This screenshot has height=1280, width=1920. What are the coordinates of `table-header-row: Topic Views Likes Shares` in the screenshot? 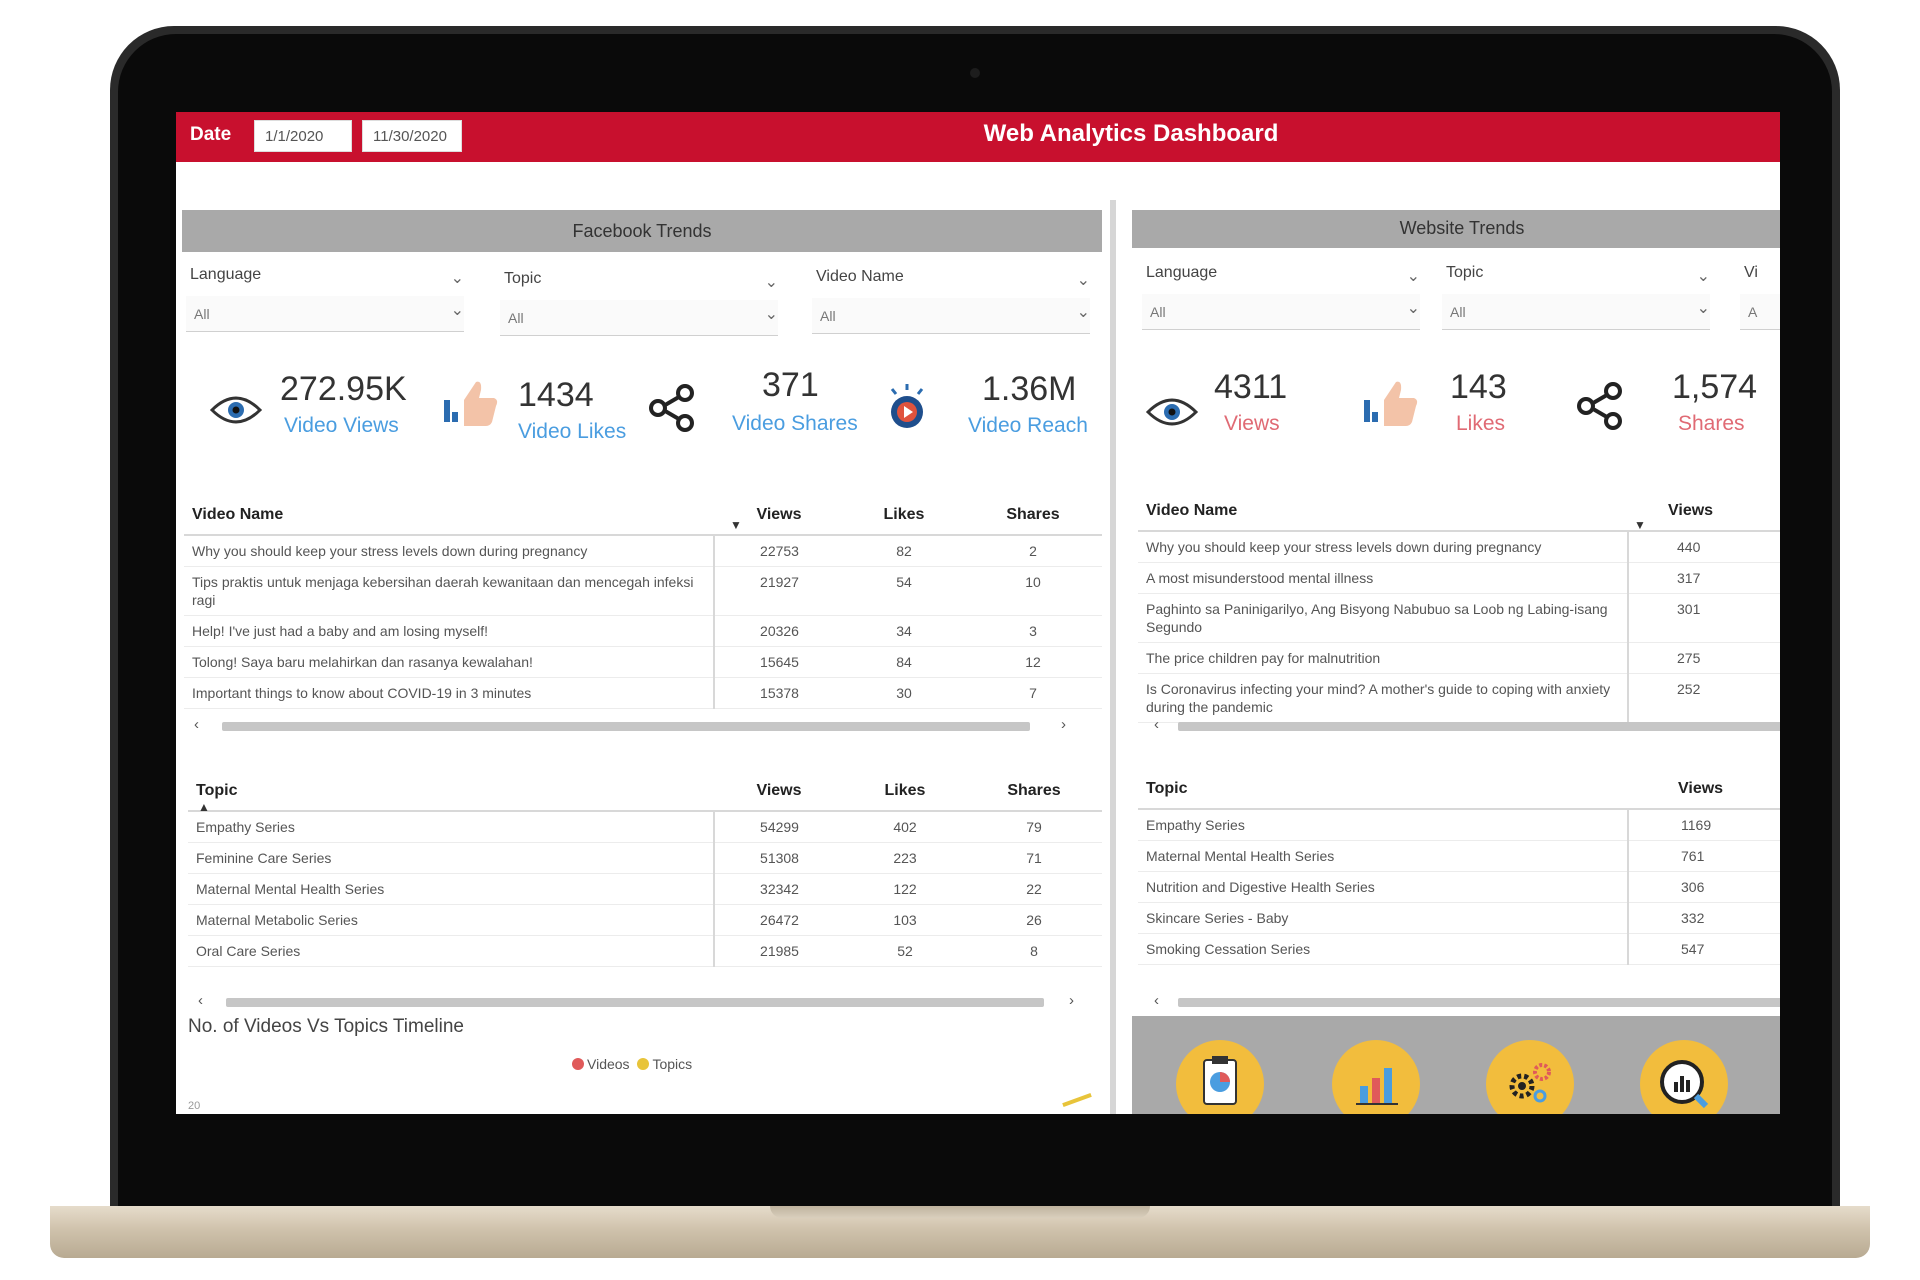 It's located at (645, 792).